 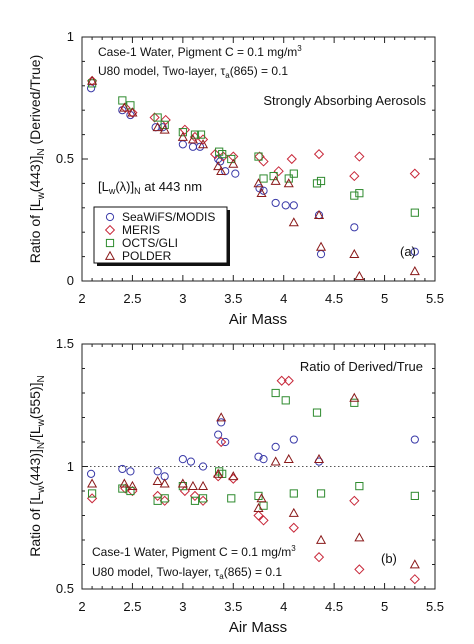 What do you see at coordinates (361, 366) in the screenshot?
I see `panel-b-annotation-title: Ratio of Derived/True` at bounding box center [361, 366].